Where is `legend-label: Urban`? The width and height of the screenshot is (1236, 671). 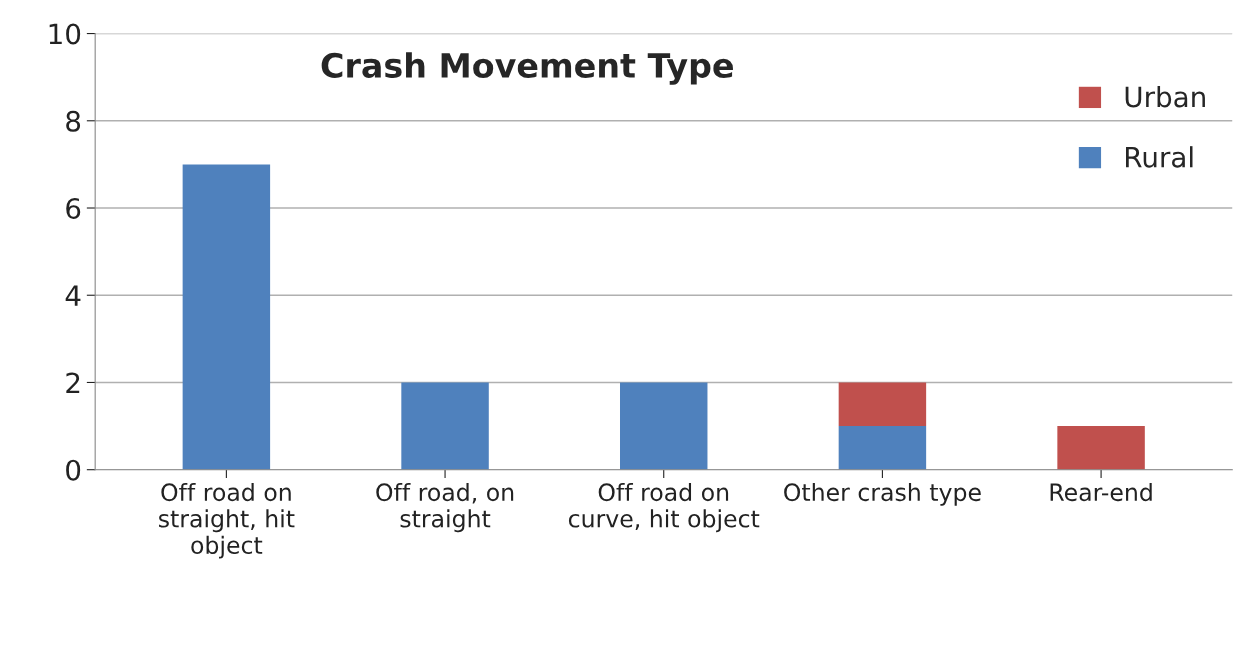 legend-label: Urban is located at coordinates (1165, 96).